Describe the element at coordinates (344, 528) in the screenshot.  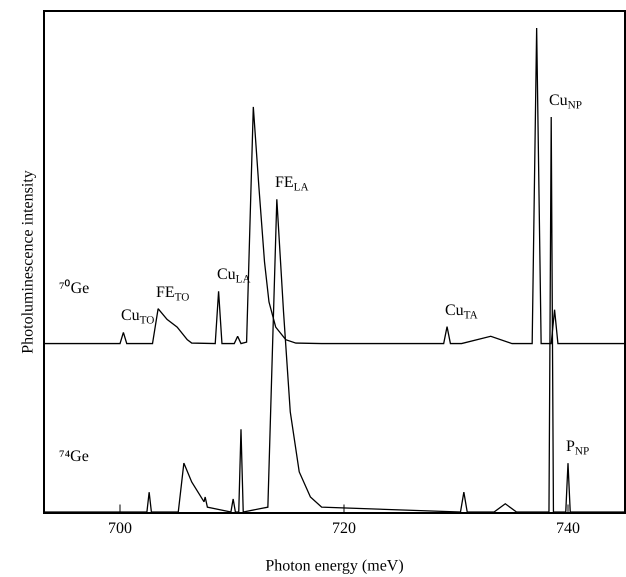
I see `x-tick-label: 720` at that location.